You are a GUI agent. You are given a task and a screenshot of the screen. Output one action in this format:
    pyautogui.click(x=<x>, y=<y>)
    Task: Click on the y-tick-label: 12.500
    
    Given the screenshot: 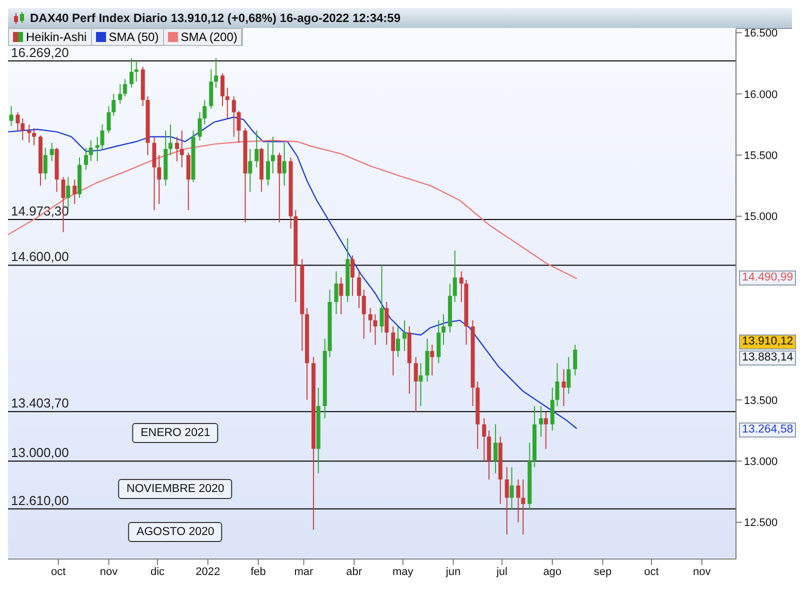 What is the action you would take?
    pyautogui.click(x=761, y=523)
    